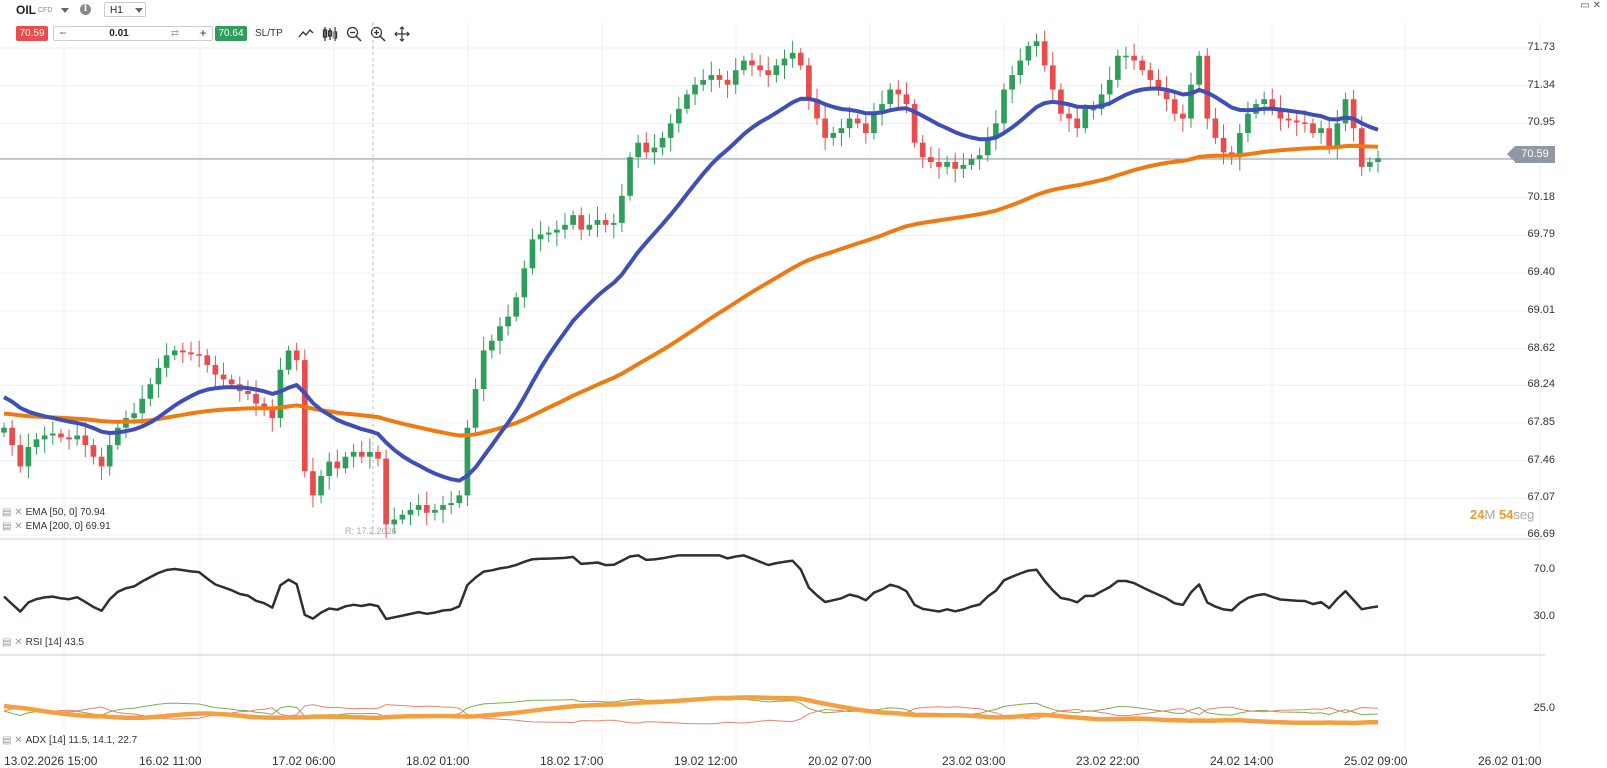 This screenshot has width=1607, height=768. What do you see at coordinates (840, 761) in the screenshot?
I see `time-axis-label: 20.02 07:00` at bounding box center [840, 761].